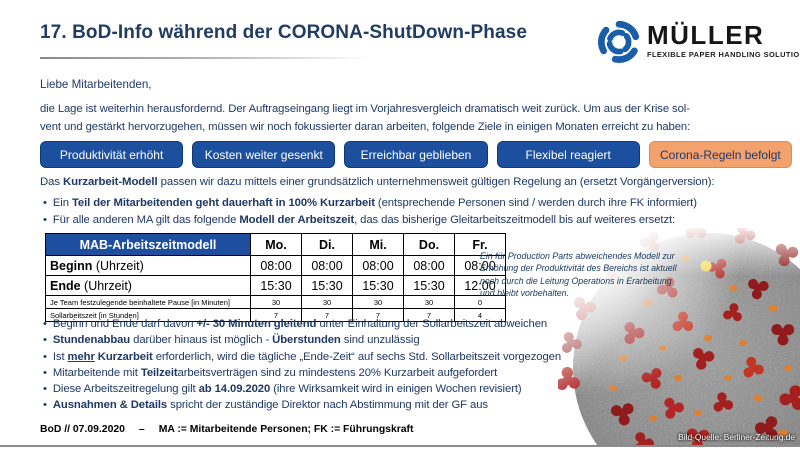 The width and height of the screenshot is (800, 451). Describe the element at coordinates (148, 265) in the screenshot. I see `row-label: Beginn (Uhrzeit)` at that location.